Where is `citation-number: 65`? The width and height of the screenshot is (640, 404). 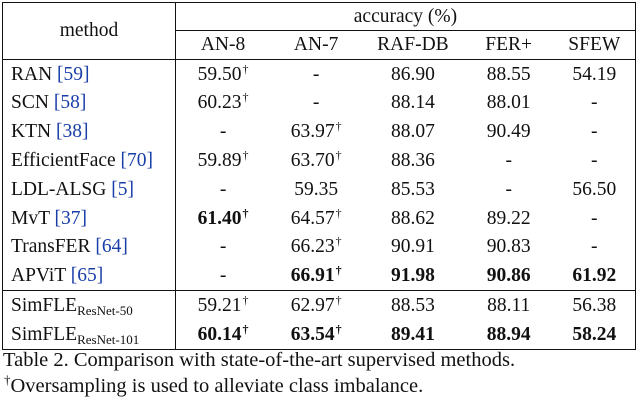 citation-number: 65 is located at coordinates (87, 276).